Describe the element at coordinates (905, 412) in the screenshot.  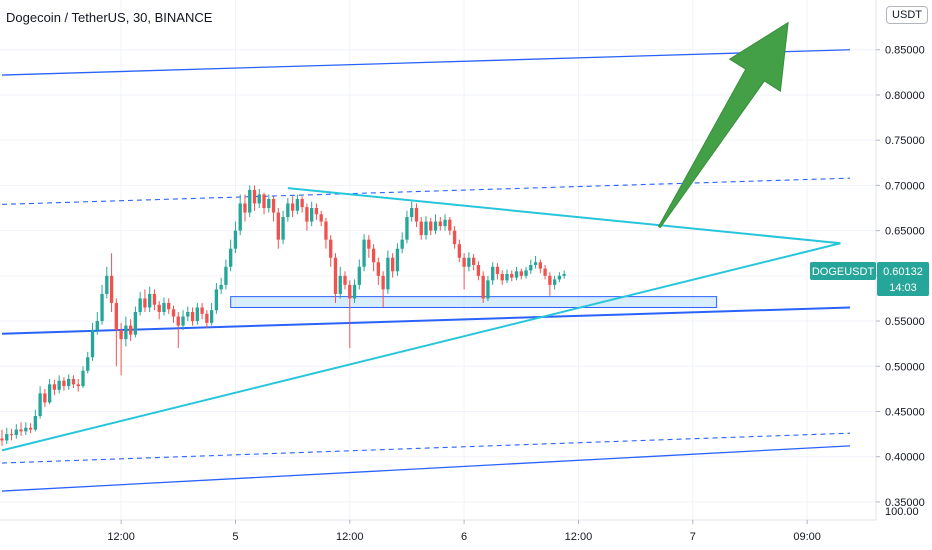
I see `y-tick-label: 0.45000` at that location.